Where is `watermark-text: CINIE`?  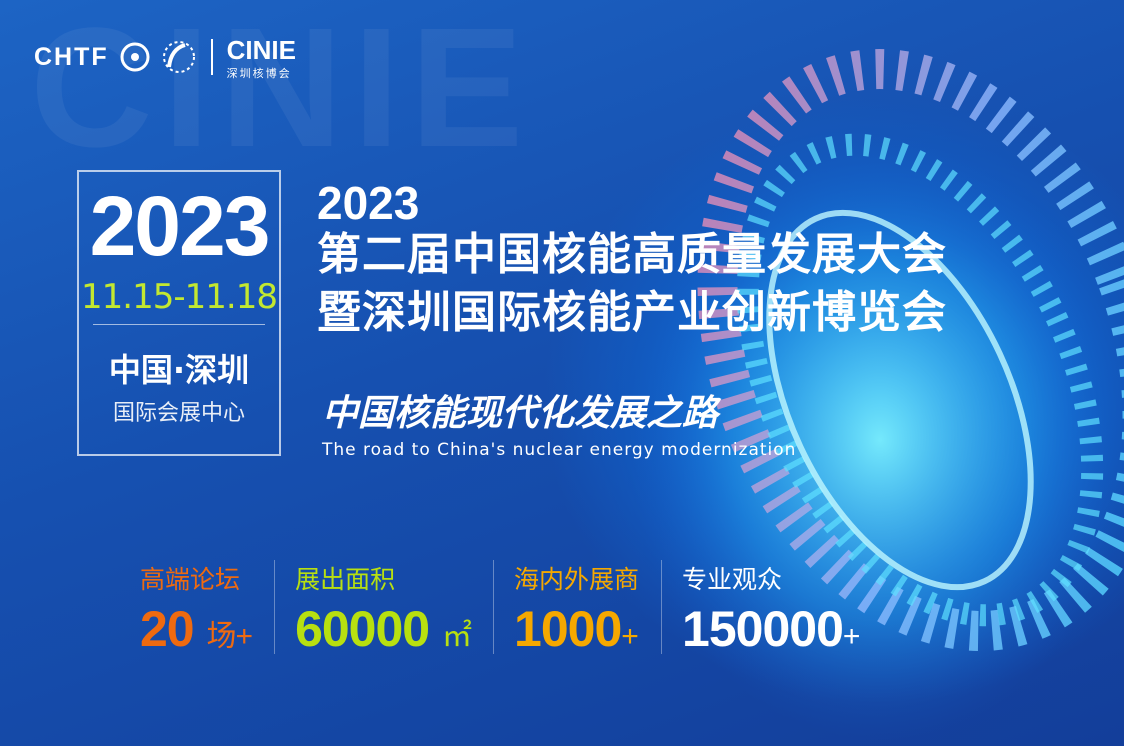
watermark-text: CINIE is located at coordinates (282, 91).